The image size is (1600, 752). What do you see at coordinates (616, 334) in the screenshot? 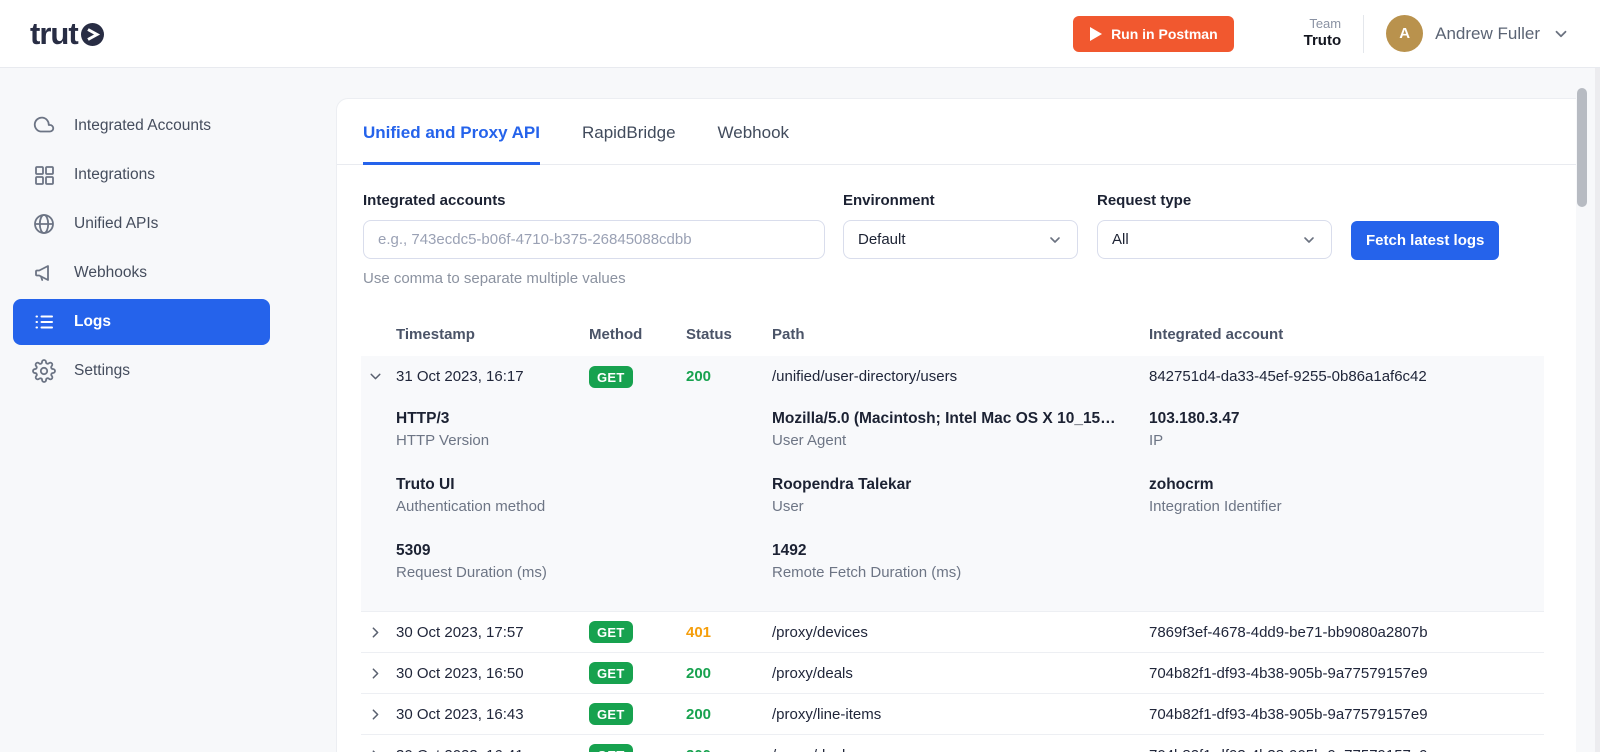
I see `col-header-method: Method` at bounding box center [616, 334].